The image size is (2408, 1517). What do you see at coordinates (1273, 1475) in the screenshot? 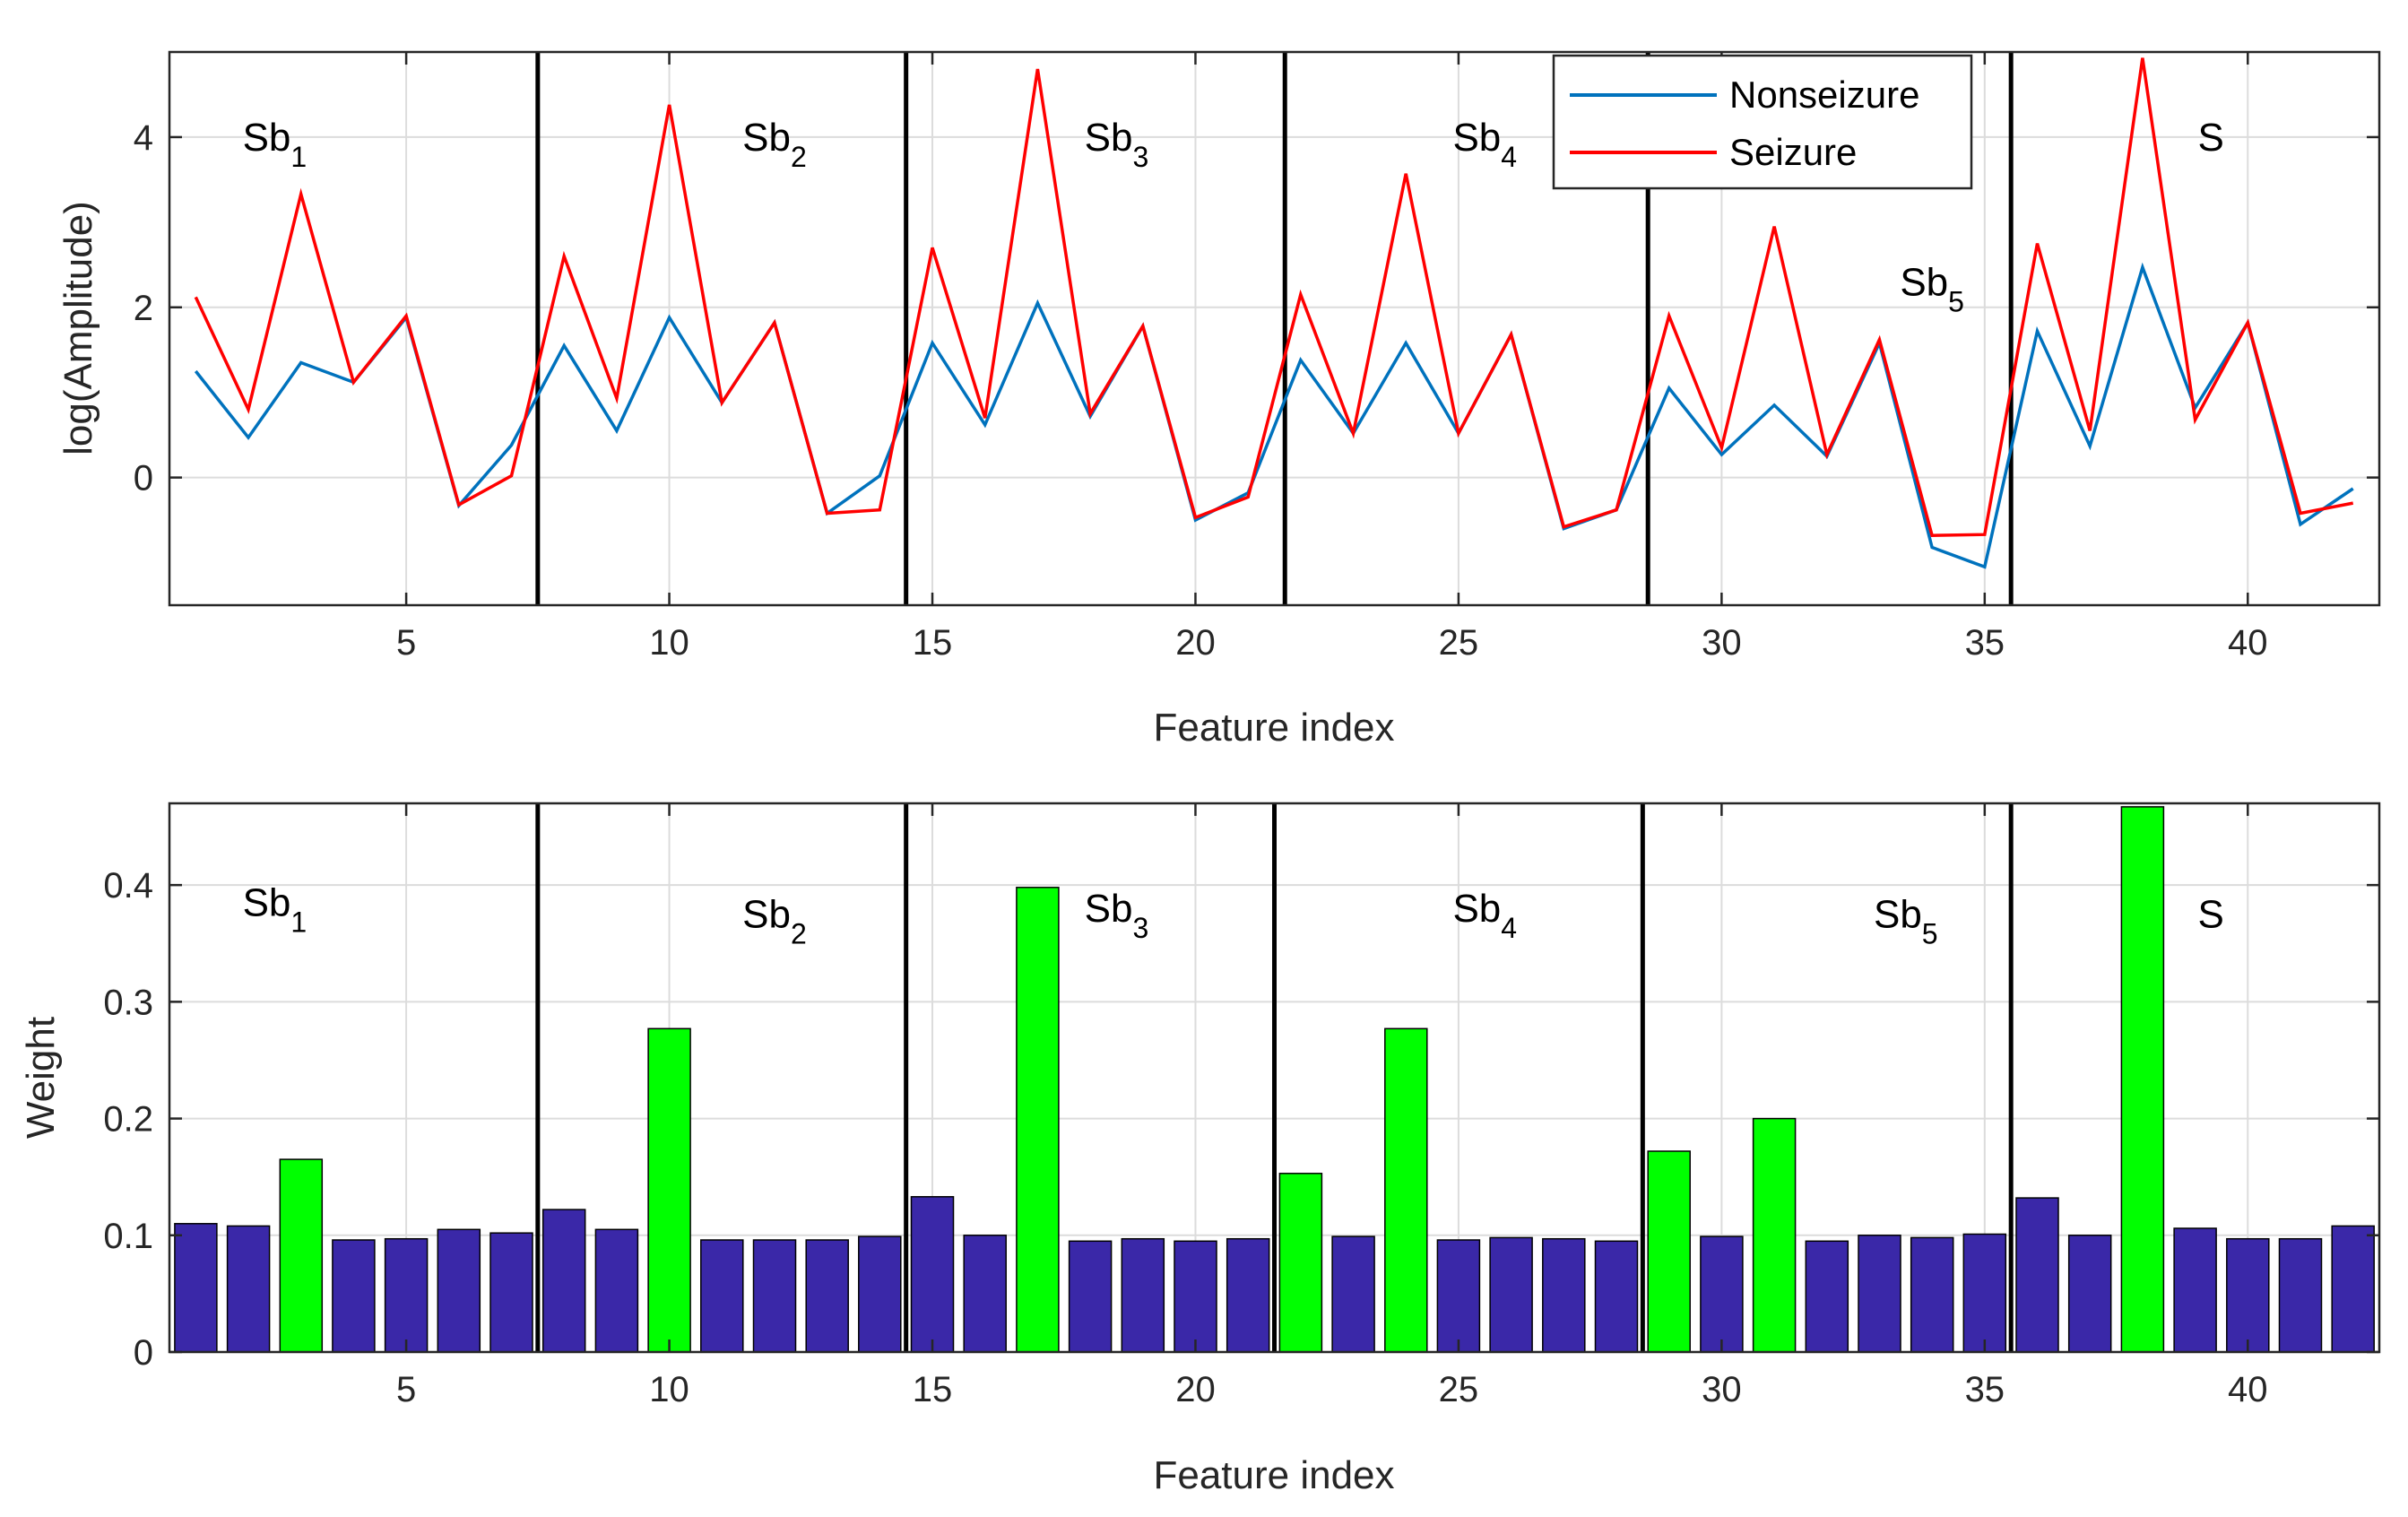
I see `bottom-x-axis-label: Feature index` at bounding box center [1273, 1475].